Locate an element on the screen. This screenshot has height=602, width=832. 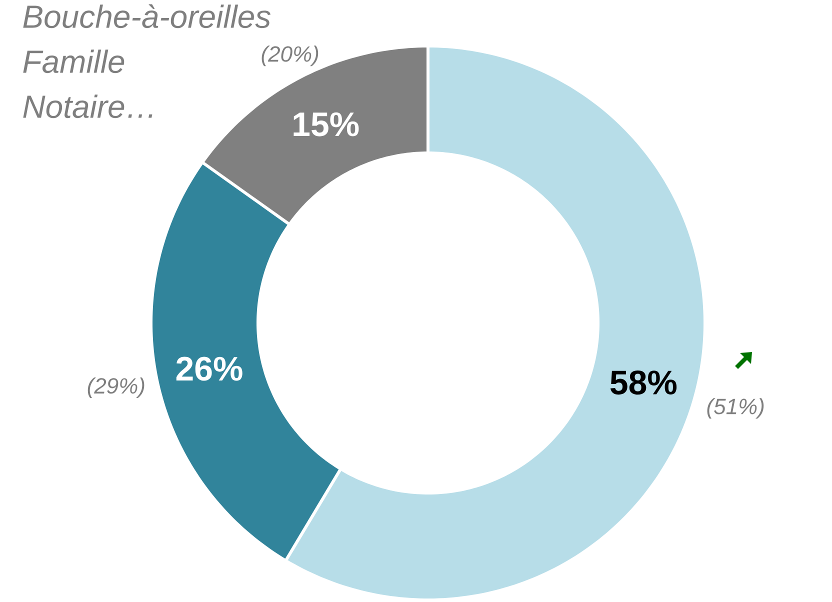
text: (29%) is located at coordinates (116, 388).